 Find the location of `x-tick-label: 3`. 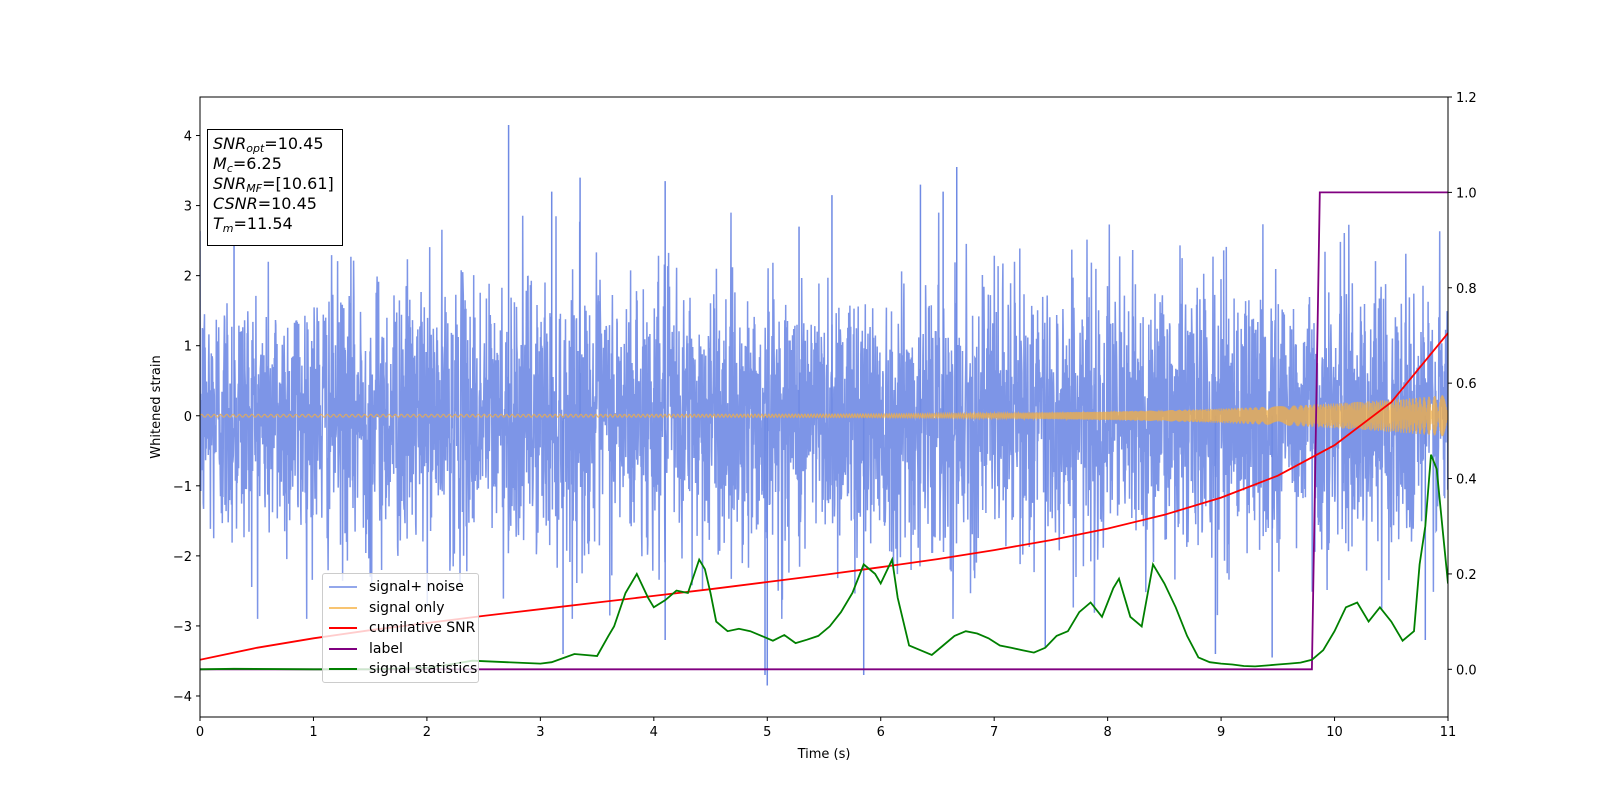

x-tick-label: 3 is located at coordinates (540, 732).